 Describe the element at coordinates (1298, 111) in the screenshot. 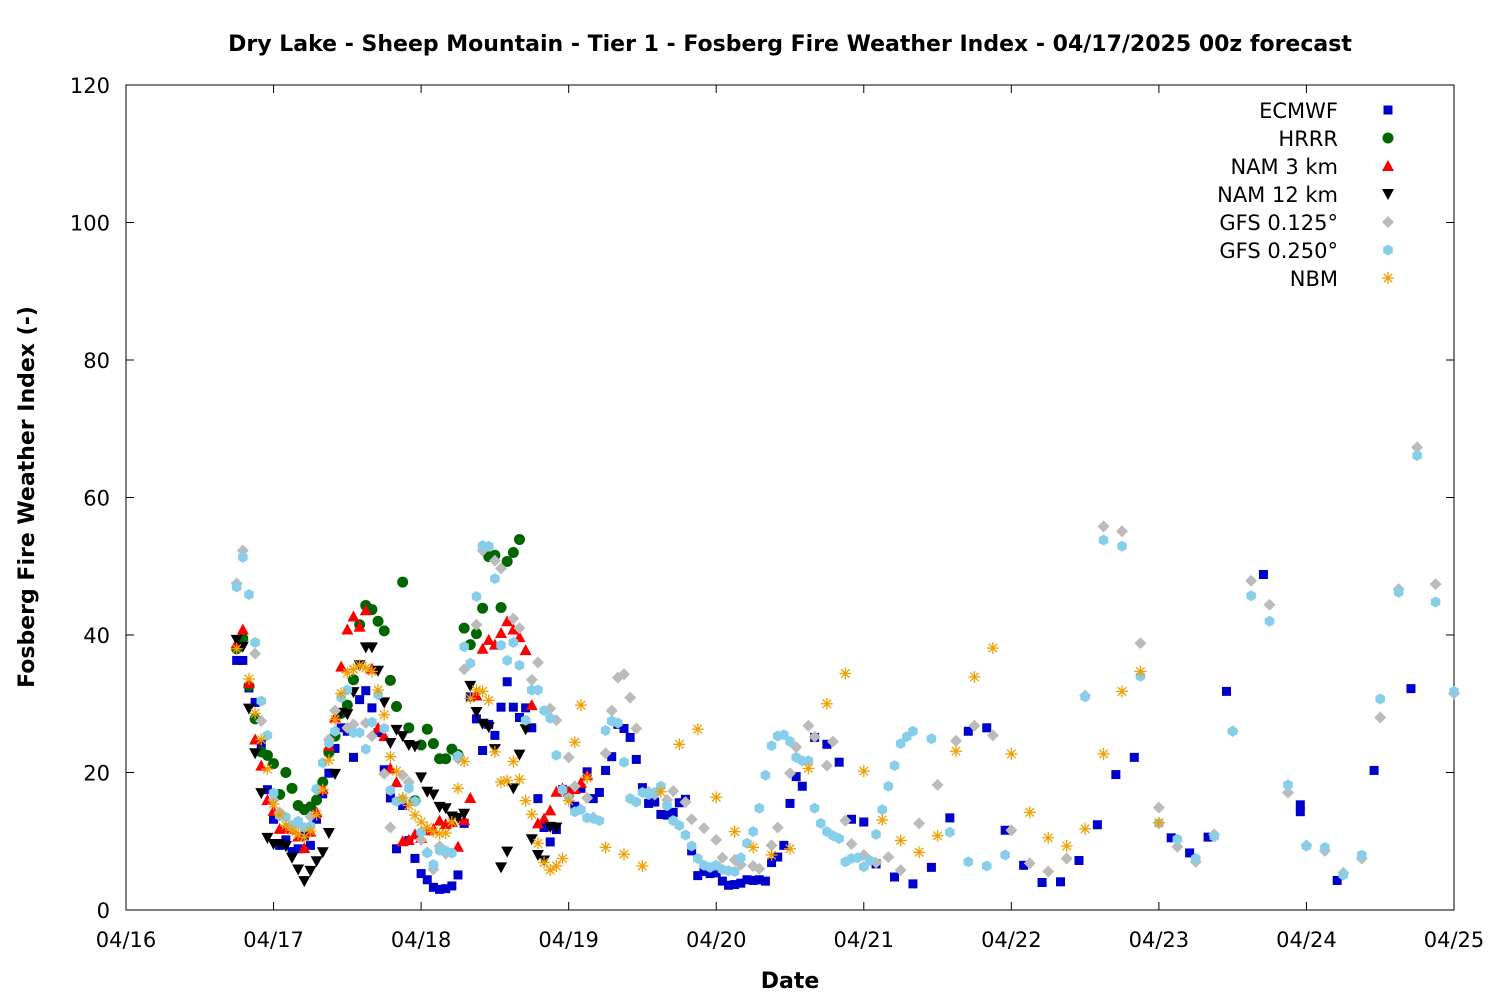

I see `legend-label: ECMWF` at that location.